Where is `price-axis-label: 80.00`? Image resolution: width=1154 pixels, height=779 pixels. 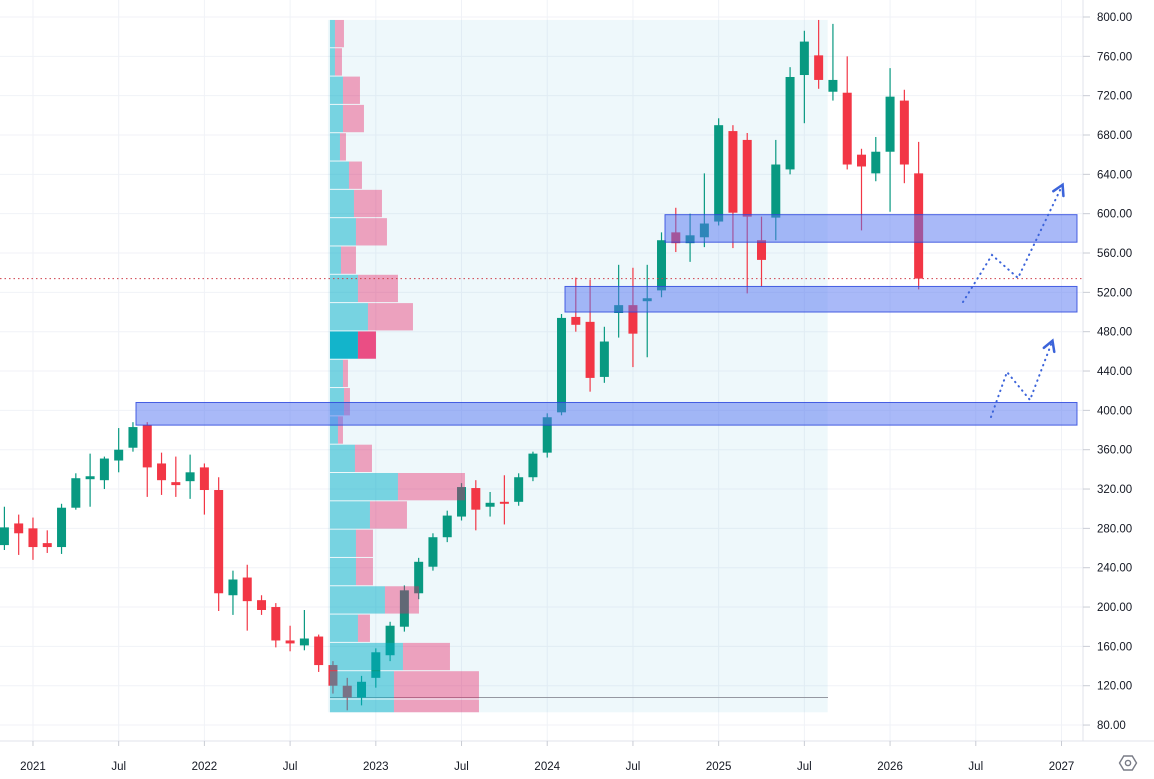
price-axis-label: 80.00 is located at coordinates (1111, 726).